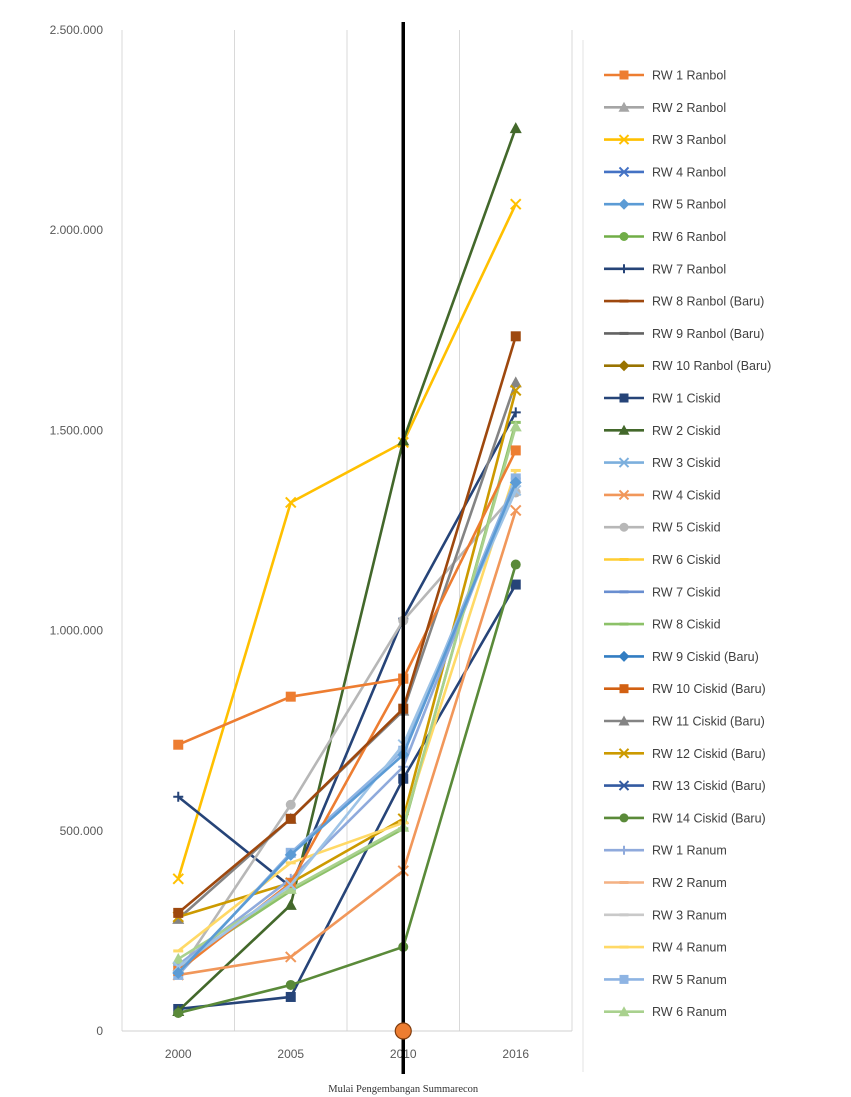 The height and width of the screenshot is (1097, 851). What do you see at coordinates (82, 831) in the screenshot?
I see `y-tick-label: 500.000` at bounding box center [82, 831].